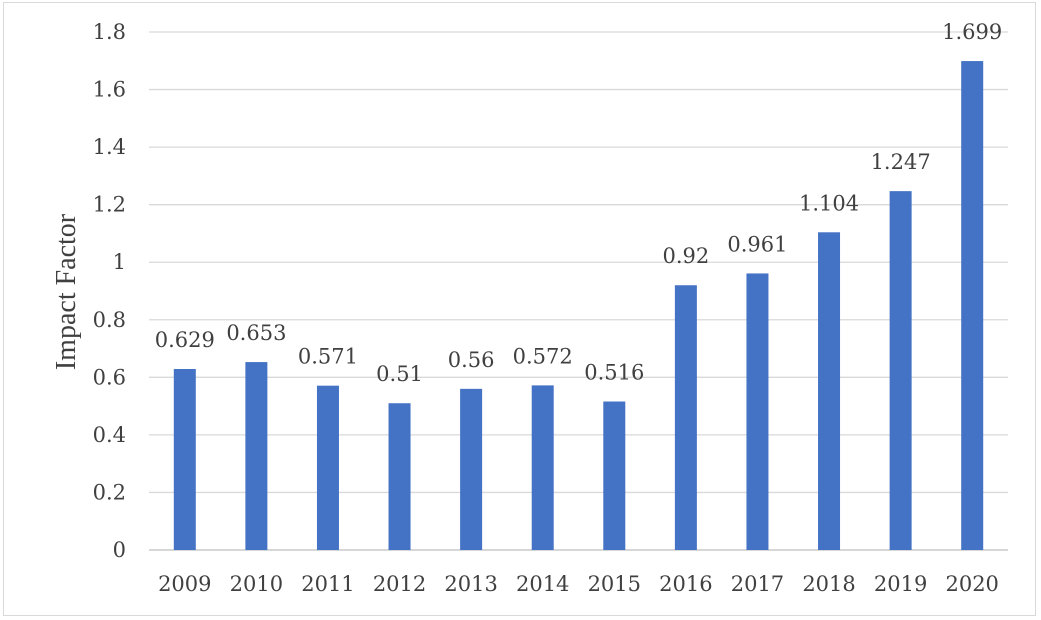 The image size is (1041, 620). What do you see at coordinates (828, 584) in the screenshot?
I see `x-tick-label: 2018` at bounding box center [828, 584].